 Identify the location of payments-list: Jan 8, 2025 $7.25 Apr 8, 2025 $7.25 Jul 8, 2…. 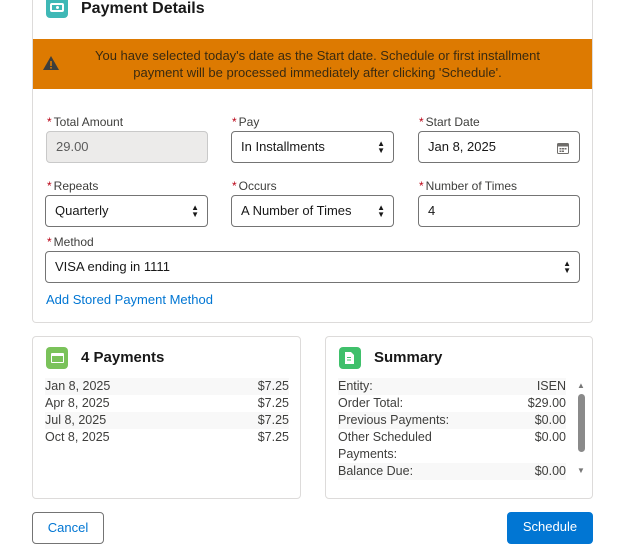
(167, 412).